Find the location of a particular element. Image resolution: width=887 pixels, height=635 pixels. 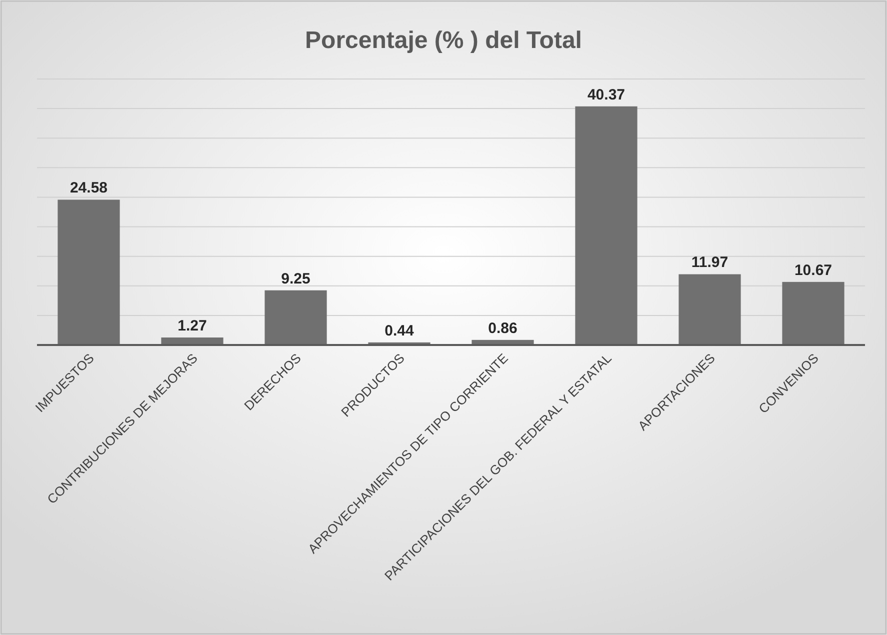

data-label: 1.27 is located at coordinates (192, 325).